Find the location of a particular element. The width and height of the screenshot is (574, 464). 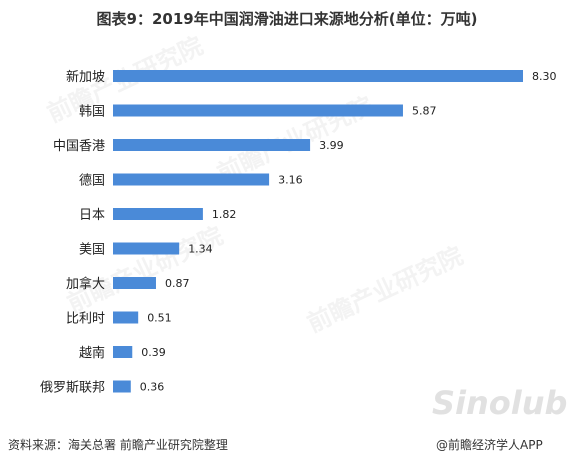

category-label: 中国香港 is located at coordinates (79, 146).